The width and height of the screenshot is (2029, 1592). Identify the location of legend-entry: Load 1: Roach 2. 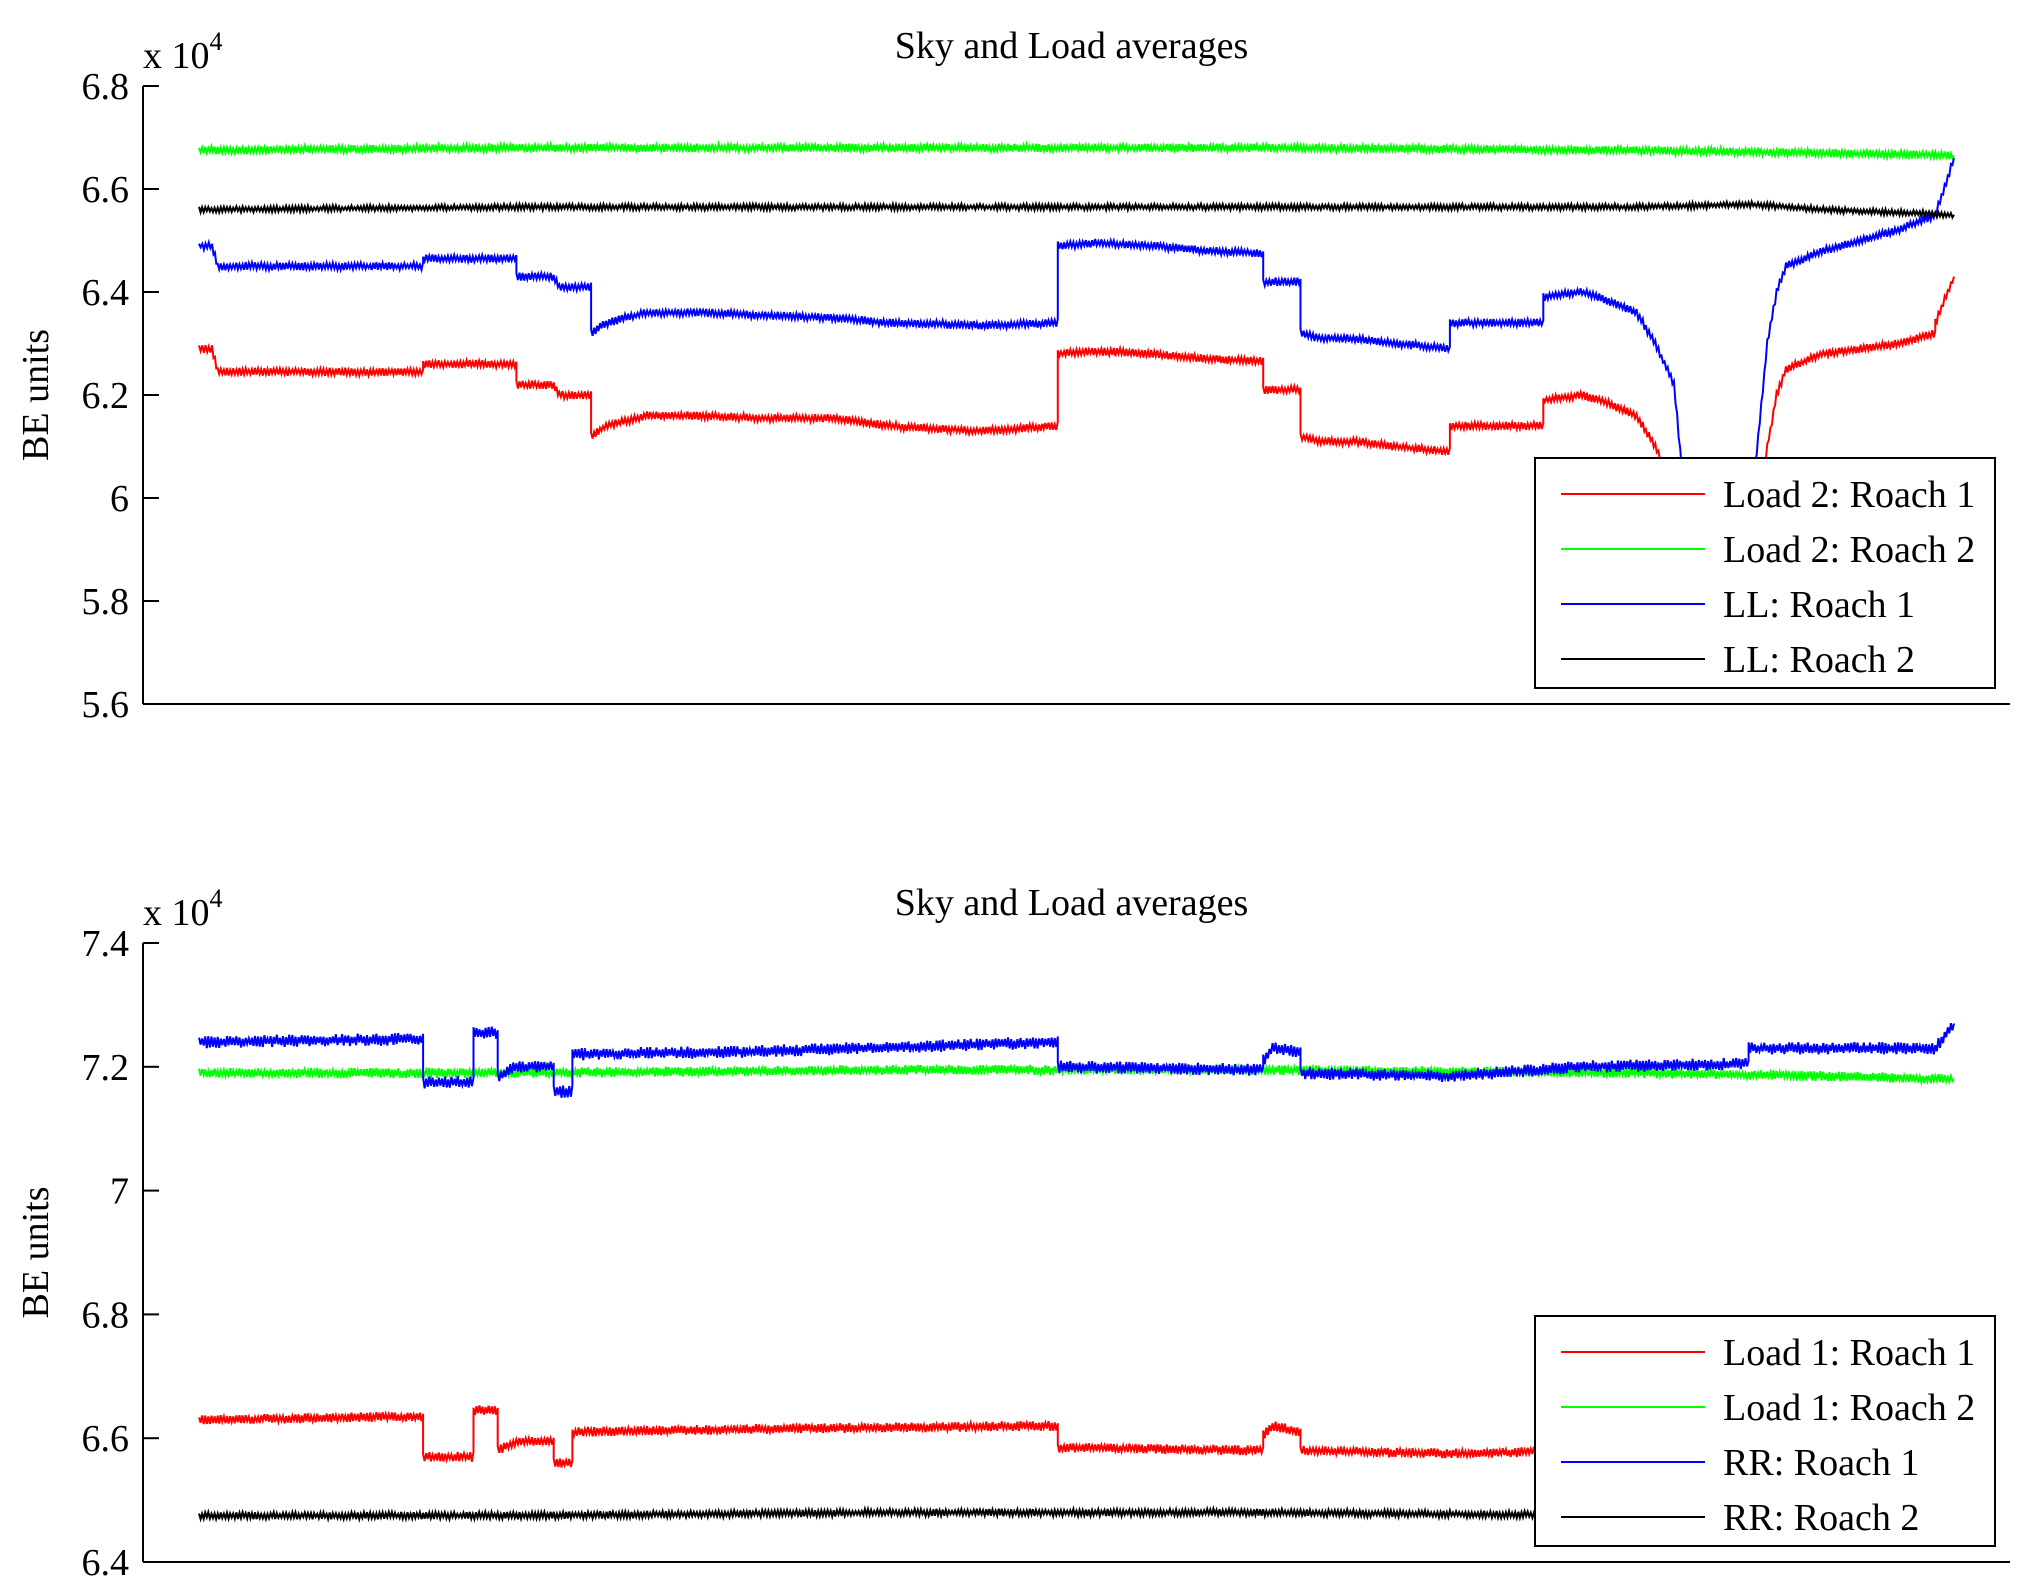
(1849, 1408).